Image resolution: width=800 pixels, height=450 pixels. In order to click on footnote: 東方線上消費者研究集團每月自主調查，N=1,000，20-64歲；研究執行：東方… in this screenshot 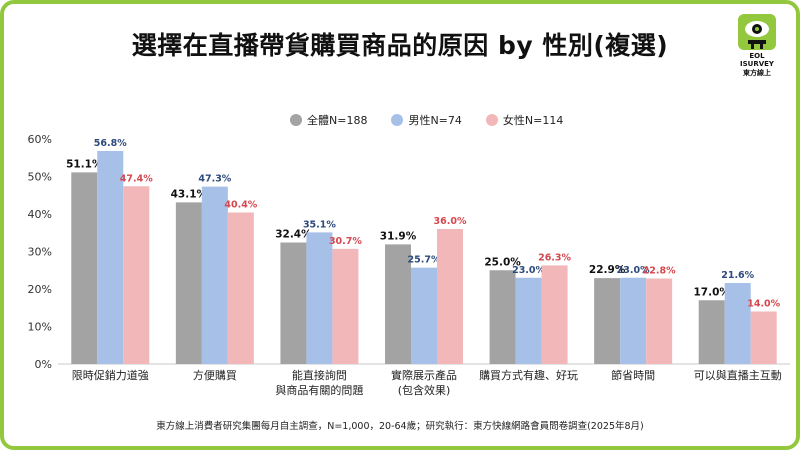, I will do `click(400, 426)`.